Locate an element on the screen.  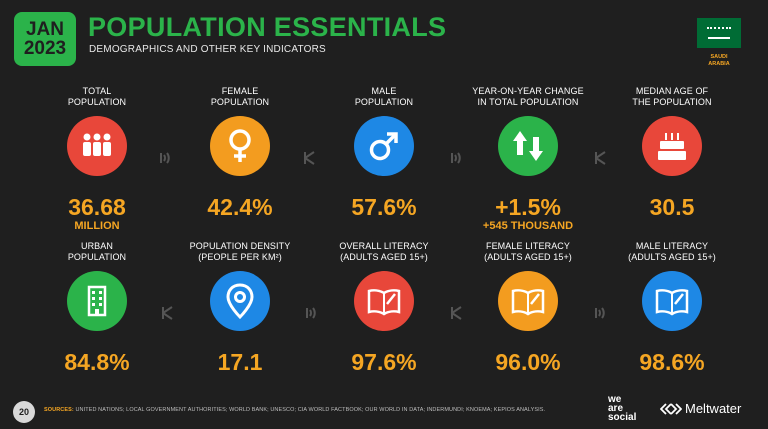
stat-male-population: MALE POPULATION 57.6% is located at coordinates (384, 153).